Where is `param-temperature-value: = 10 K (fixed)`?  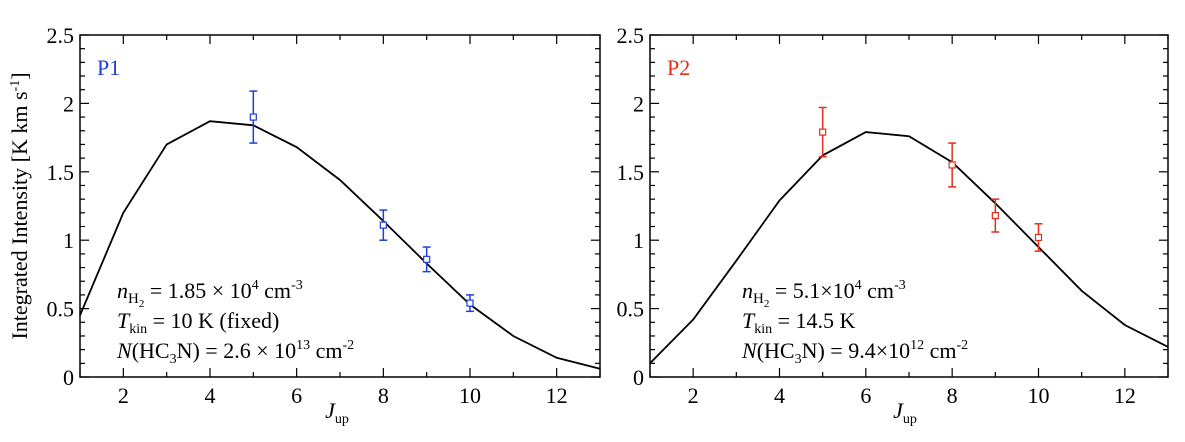
param-temperature-value: = 10 K (fixed) is located at coordinates (213, 320).